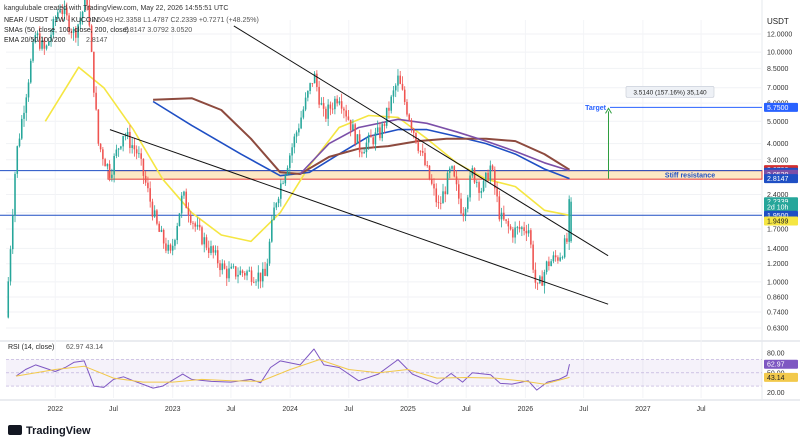 Image resolution: width=800 pixels, height=444 pixels. What do you see at coordinates (778, 179) in the screenshot?
I see `price-axis-badge-text: 2.8147` at bounding box center [778, 179].